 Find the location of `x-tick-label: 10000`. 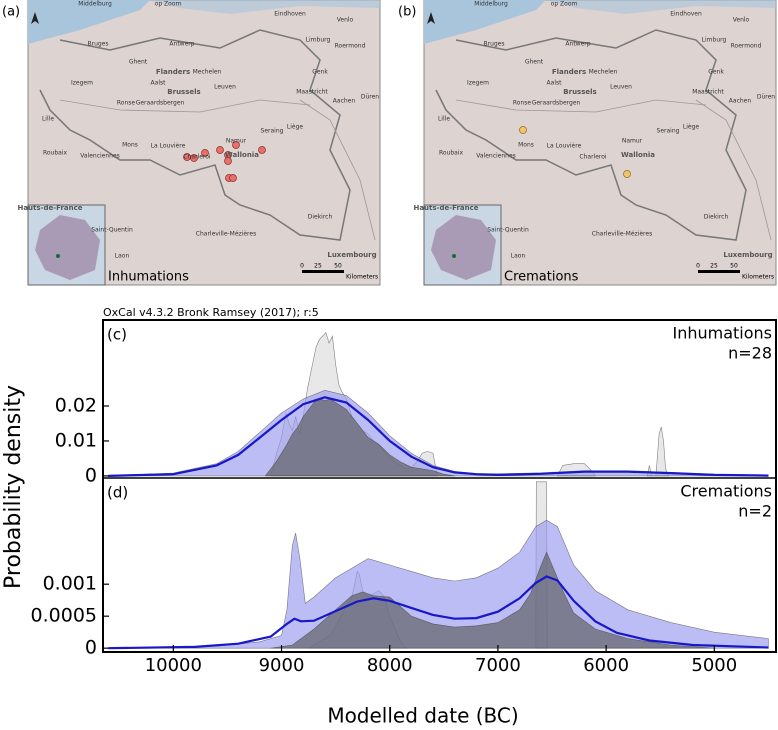

x-tick-label: 10000 is located at coordinates (173, 665).